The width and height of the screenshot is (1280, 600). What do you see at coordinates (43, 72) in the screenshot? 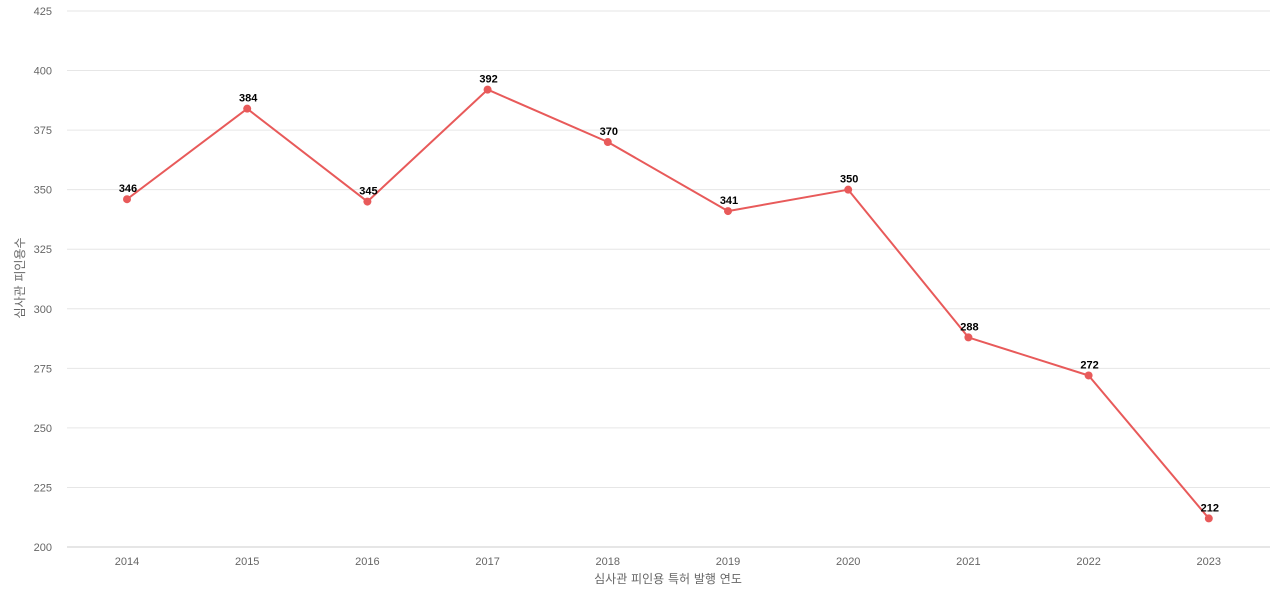
I see `y-tick-label: 400` at bounding box center [43, 72].